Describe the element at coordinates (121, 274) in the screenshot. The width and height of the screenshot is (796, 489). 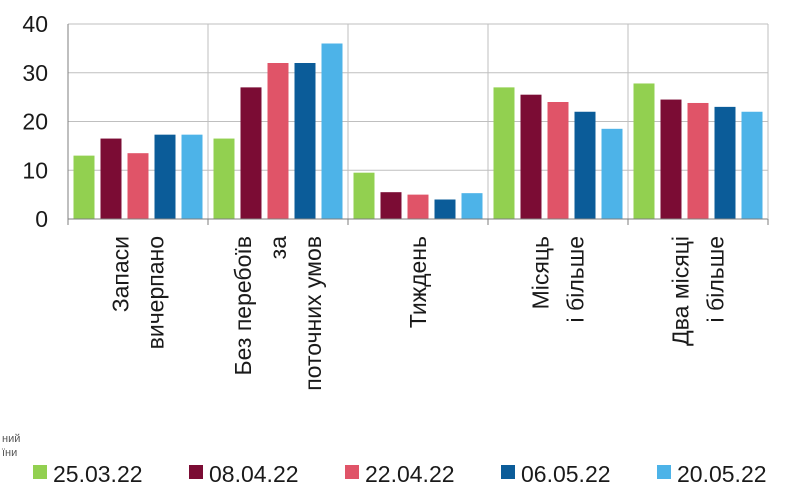
I see `category-label: Запаси` at that location.